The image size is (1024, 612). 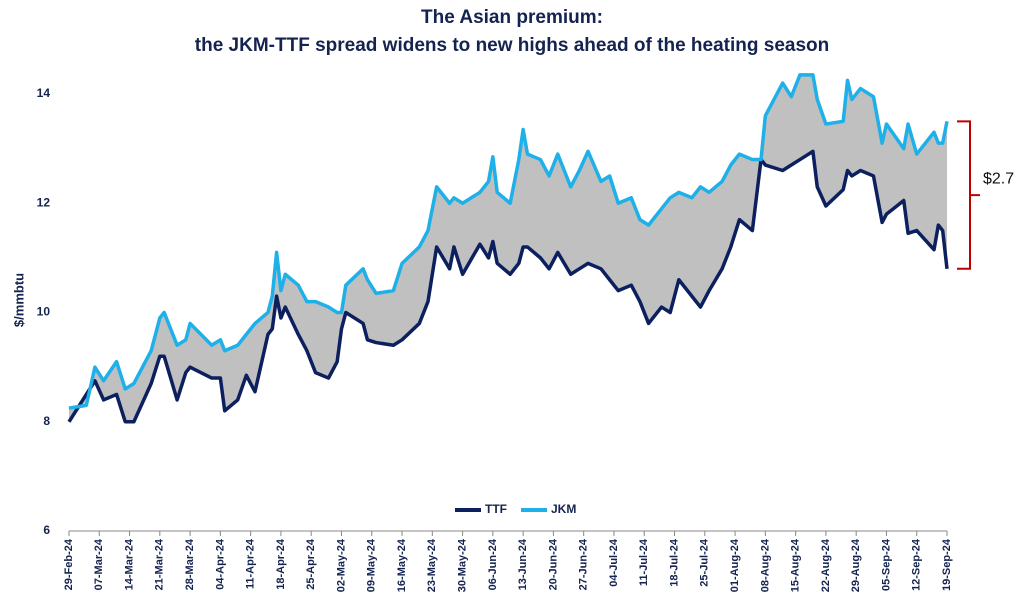 What do you see at coordinates (432, 565) in the screenshot?
I see `x-tick-label: 23-May-24` at bounding box center [432, 565].